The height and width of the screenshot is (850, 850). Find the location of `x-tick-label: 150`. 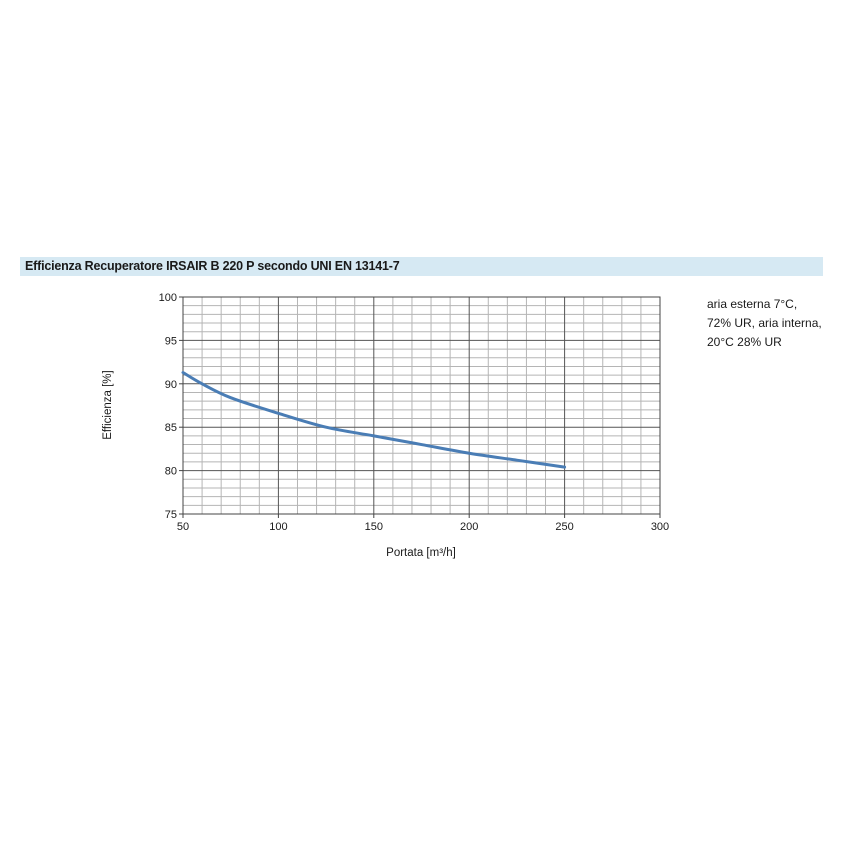

x-tick-label: 150 is located at coordinates (374, 527).